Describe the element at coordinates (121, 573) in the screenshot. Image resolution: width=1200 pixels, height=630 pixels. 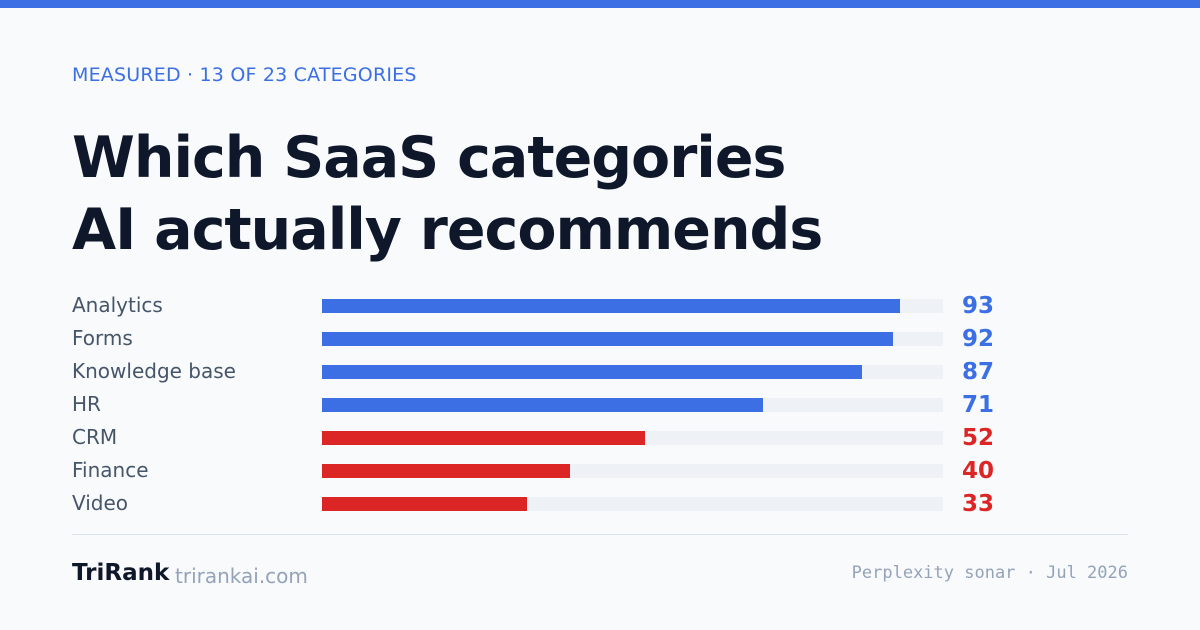
I see `brand-logo-text: TriRank` at that location.